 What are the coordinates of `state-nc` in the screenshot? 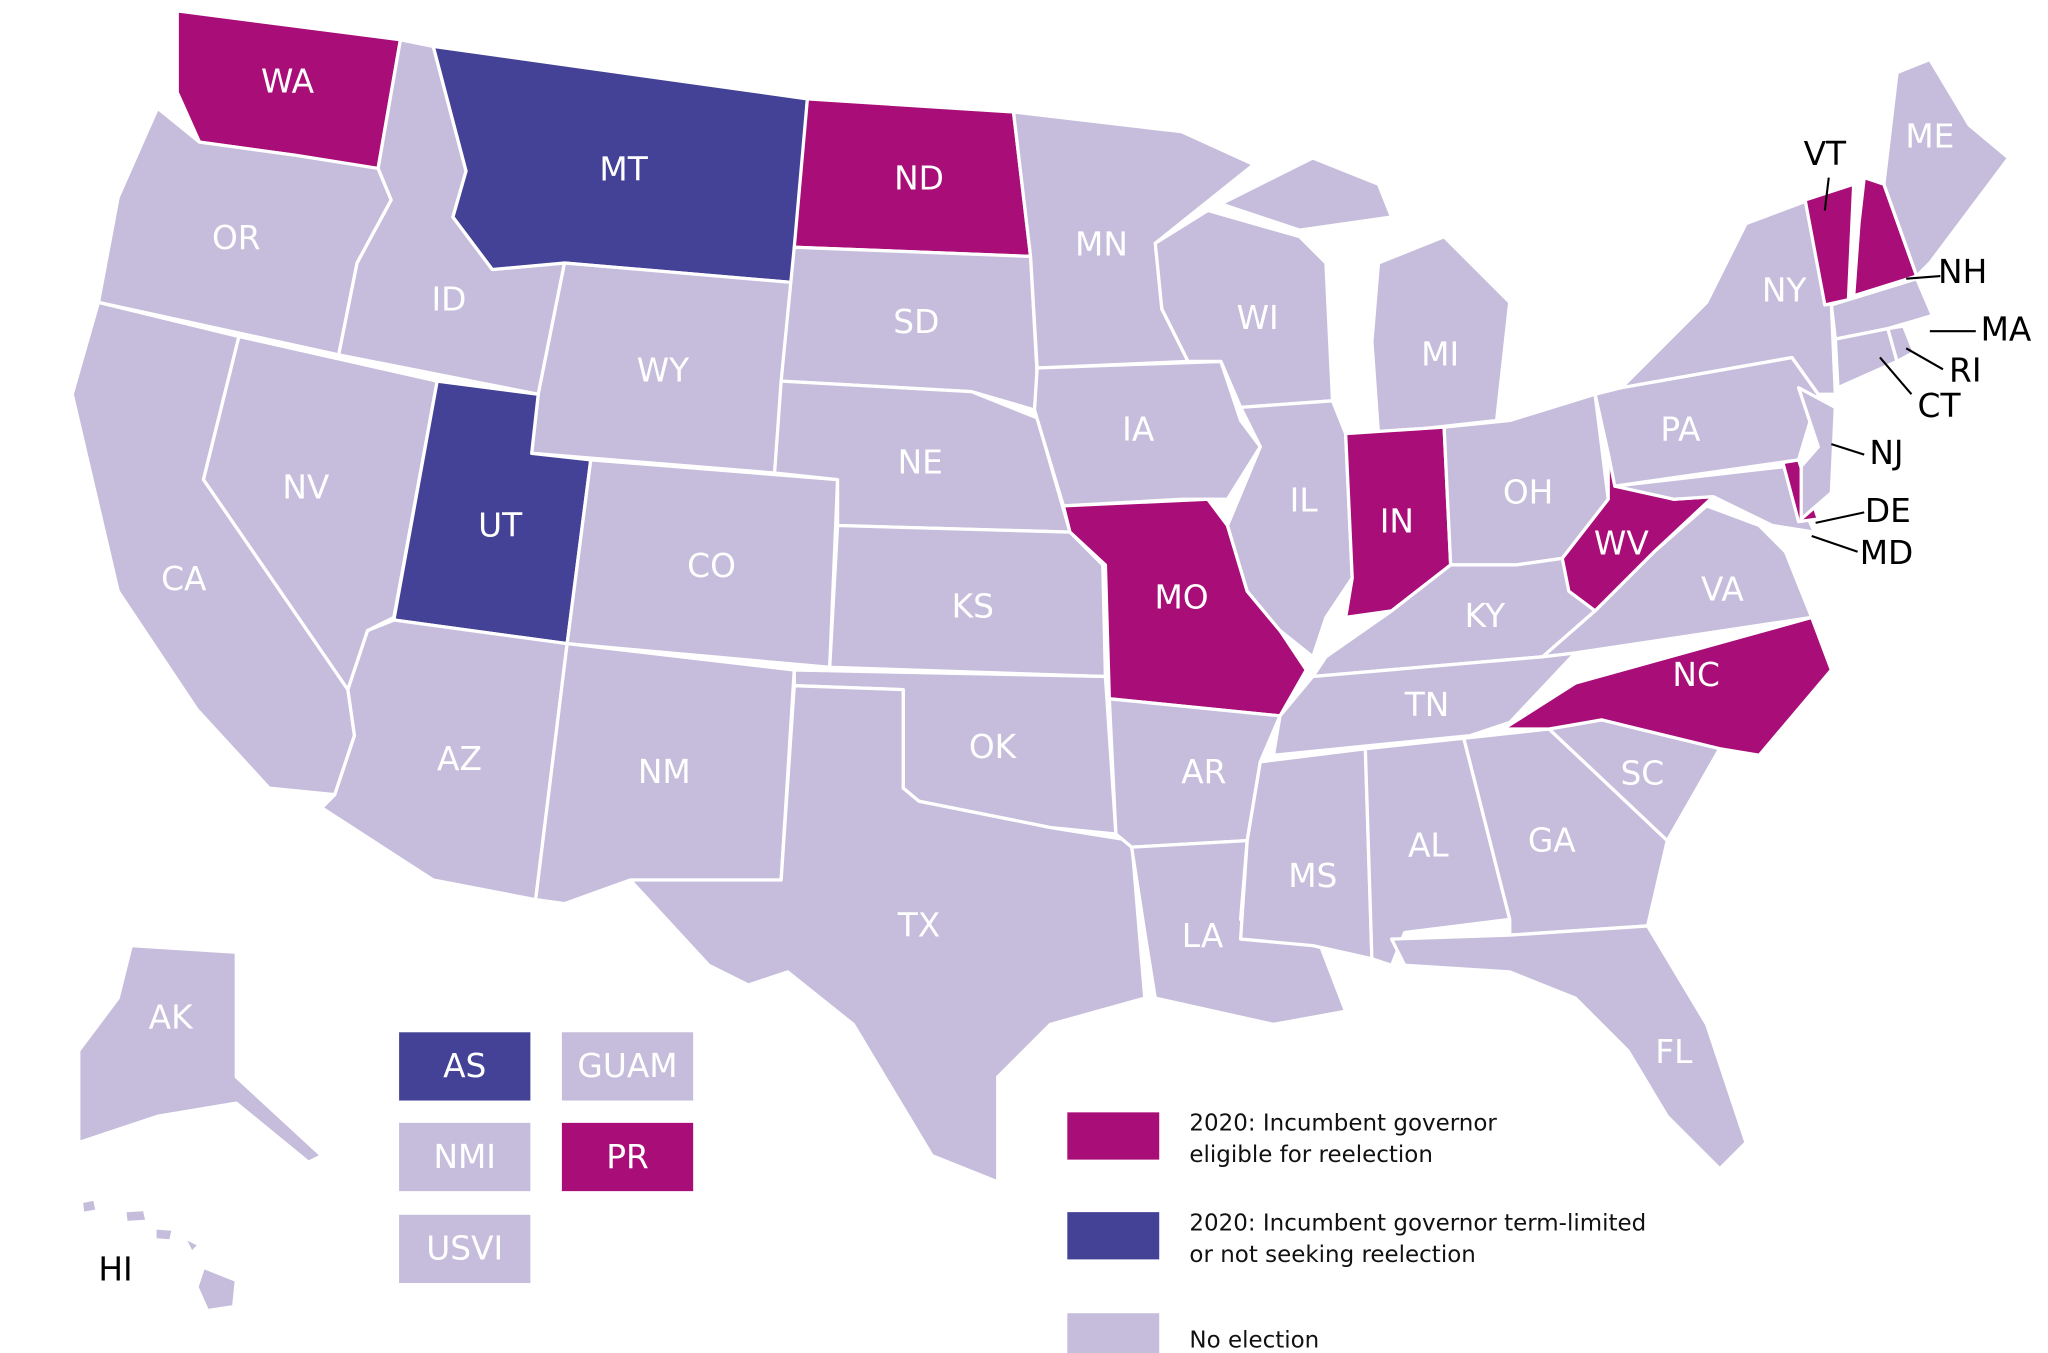 It's located at (1667, 686).